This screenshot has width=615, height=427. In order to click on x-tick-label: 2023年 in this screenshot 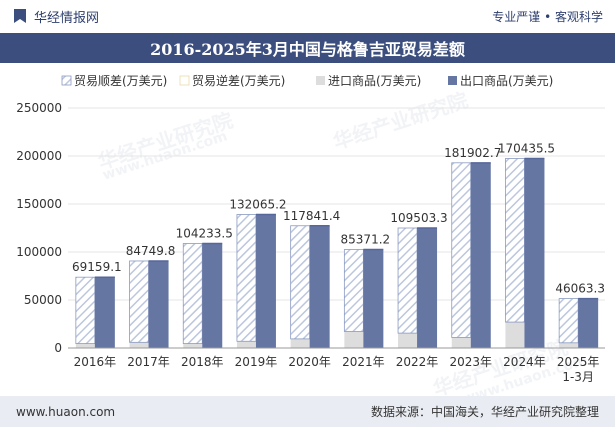, I will do `click(470, 362)`.